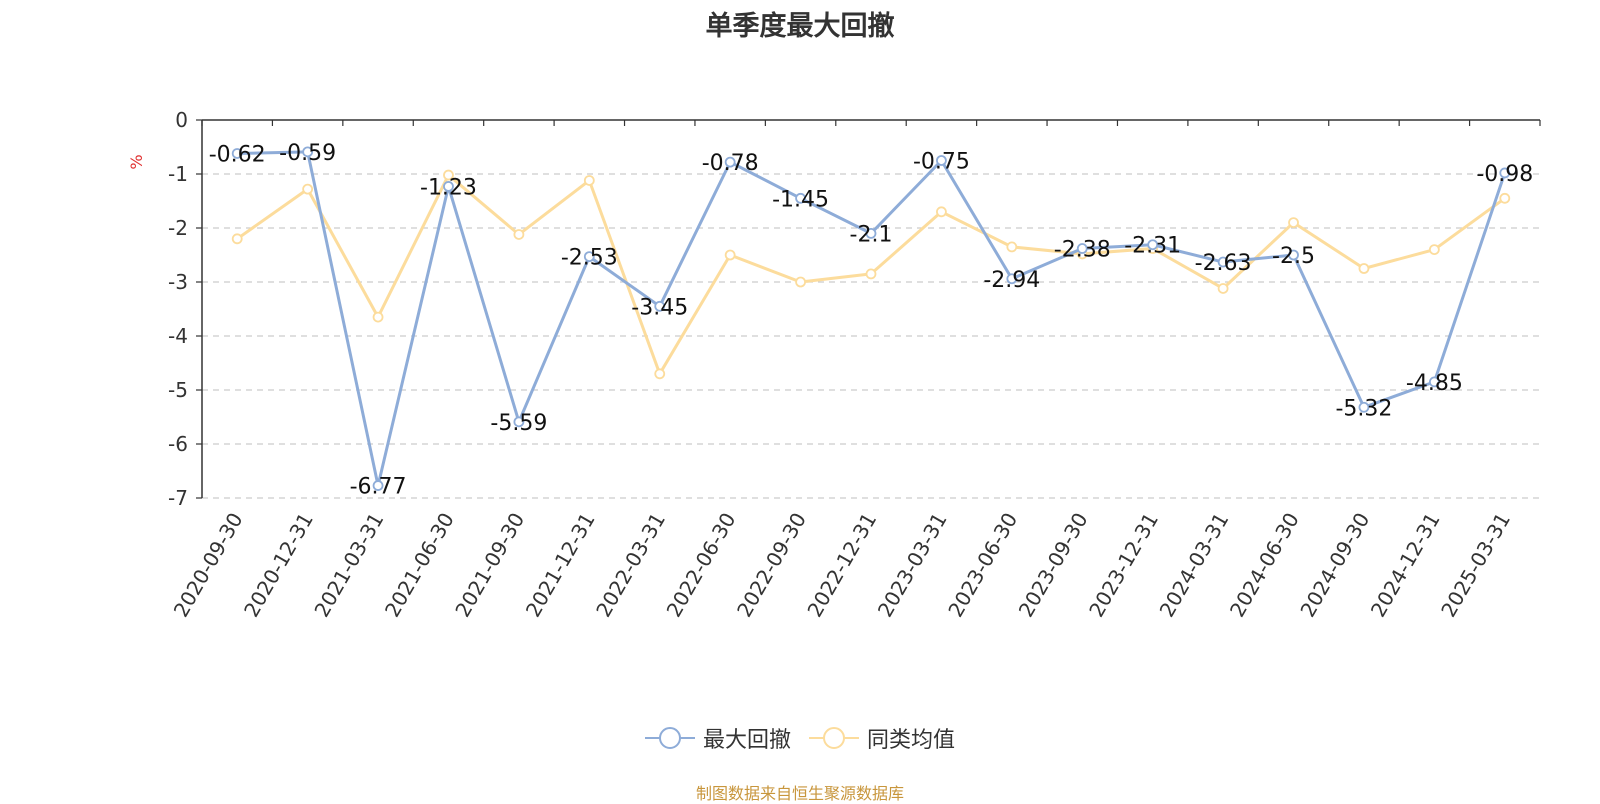  I want to click on y-tick-label: -1, so click(178, 174).